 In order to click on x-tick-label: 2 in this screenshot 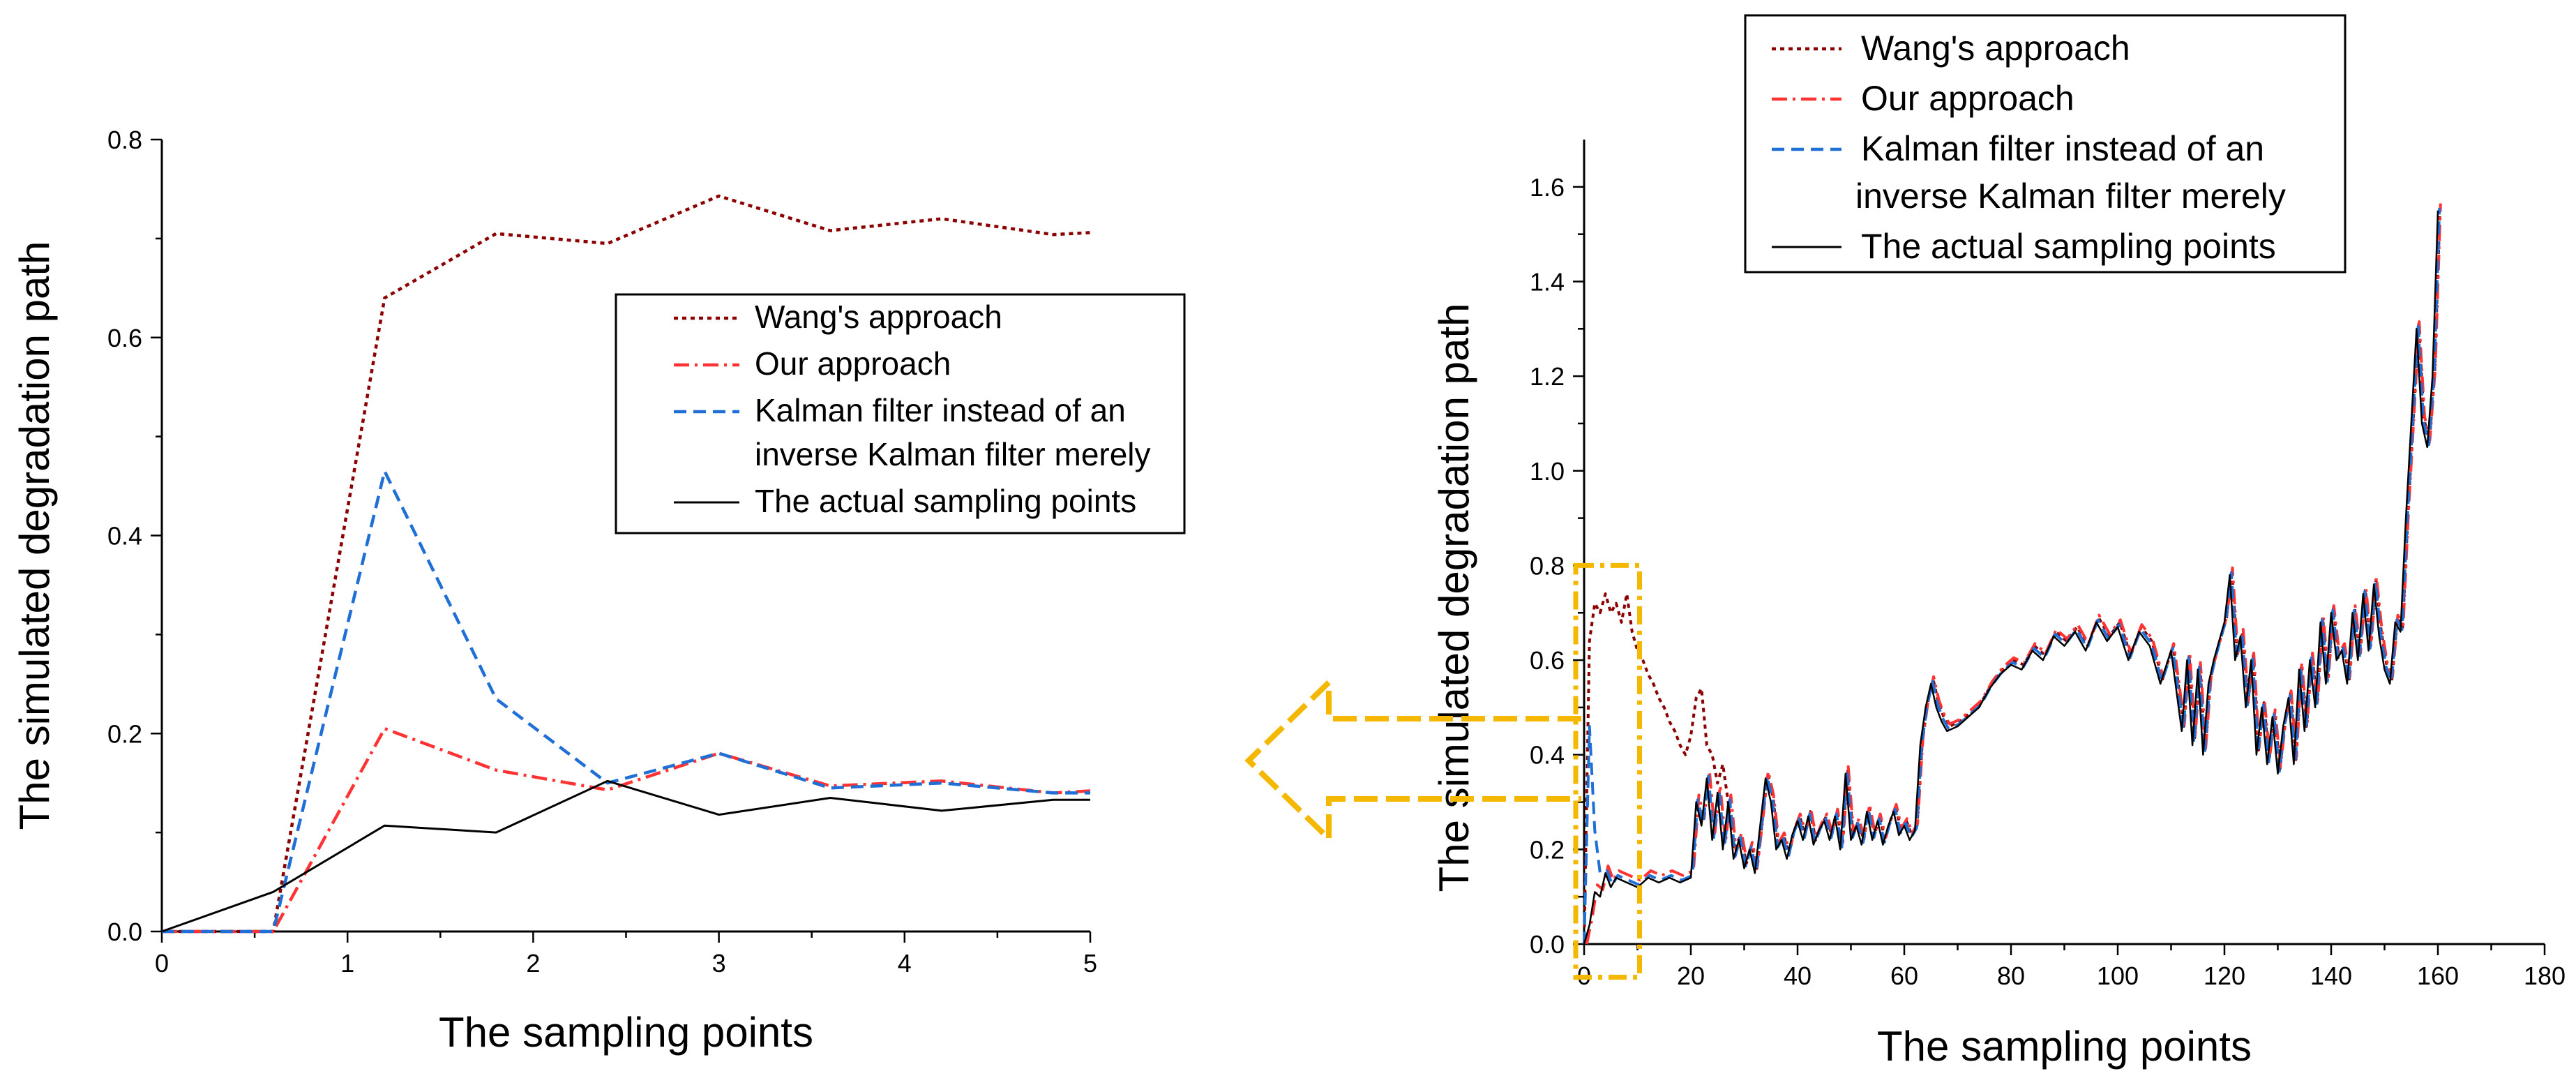, I will do `click(533, 963)`.